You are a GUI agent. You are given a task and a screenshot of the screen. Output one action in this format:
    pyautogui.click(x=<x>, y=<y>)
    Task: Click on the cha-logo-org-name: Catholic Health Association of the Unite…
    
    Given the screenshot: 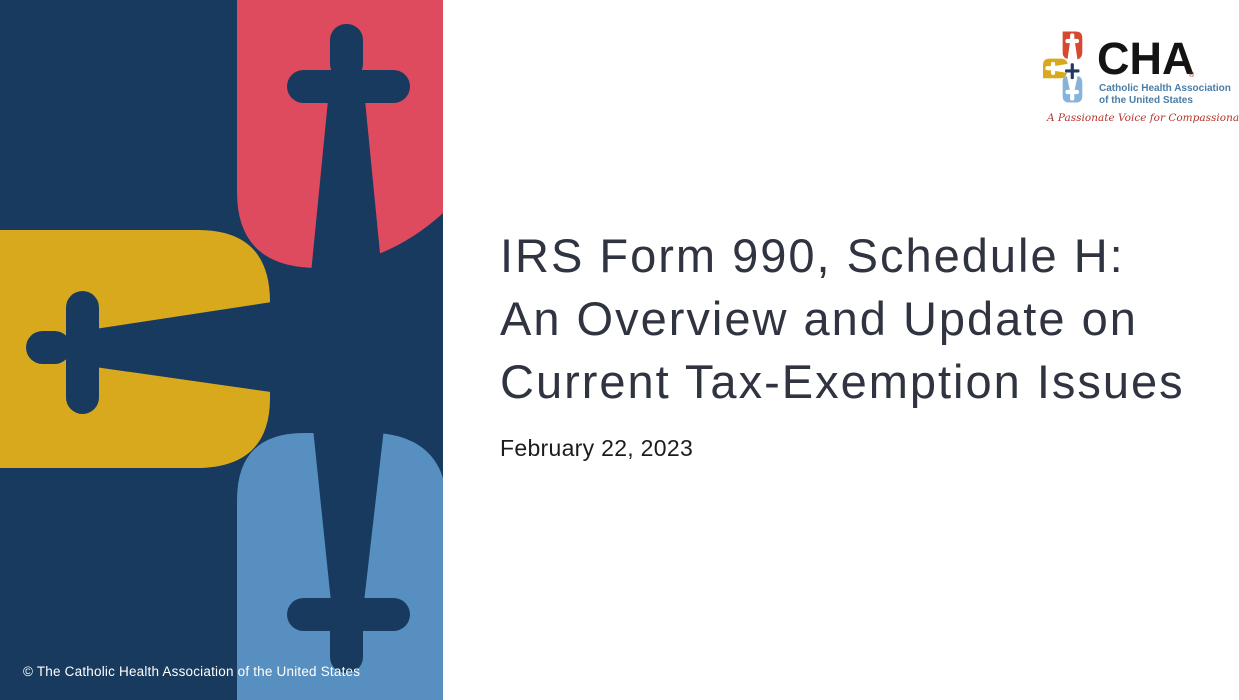 What is the action you would take?
    pyautogui.click(x=1165, y=94)
    